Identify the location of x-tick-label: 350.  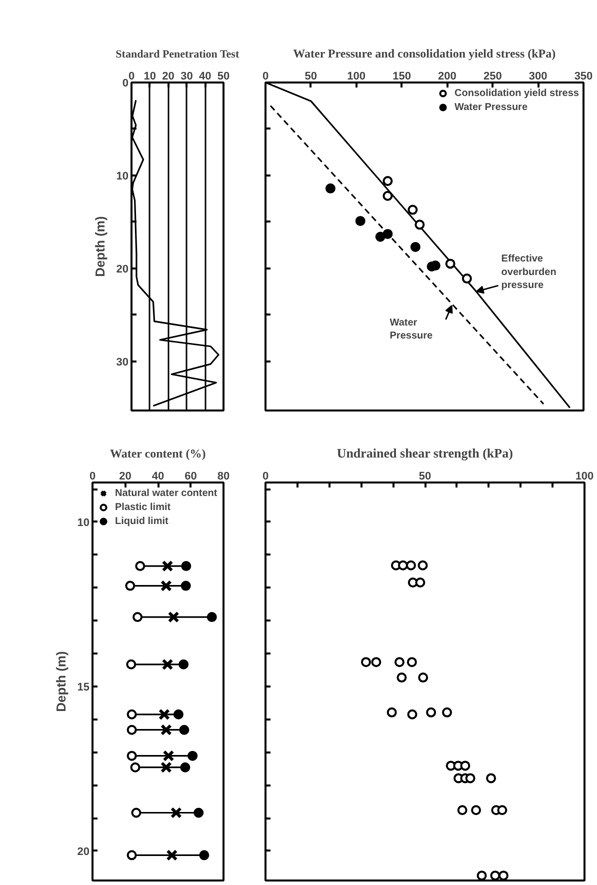
(583, 76).